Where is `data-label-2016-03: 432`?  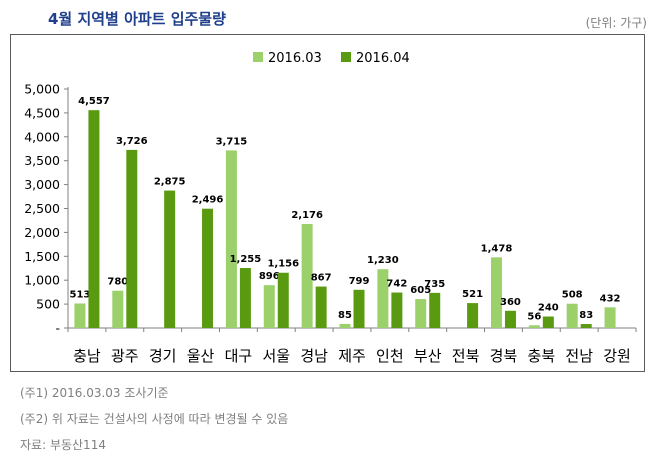
data-label-2016-03: 432 is located at coordinates (610, 298).